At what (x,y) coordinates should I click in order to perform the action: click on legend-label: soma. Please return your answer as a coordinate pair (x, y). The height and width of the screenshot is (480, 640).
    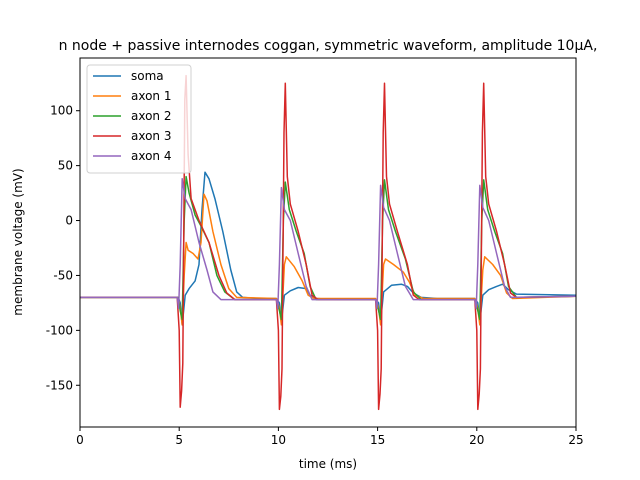
    Looking at the image, I should click on (147, 76).